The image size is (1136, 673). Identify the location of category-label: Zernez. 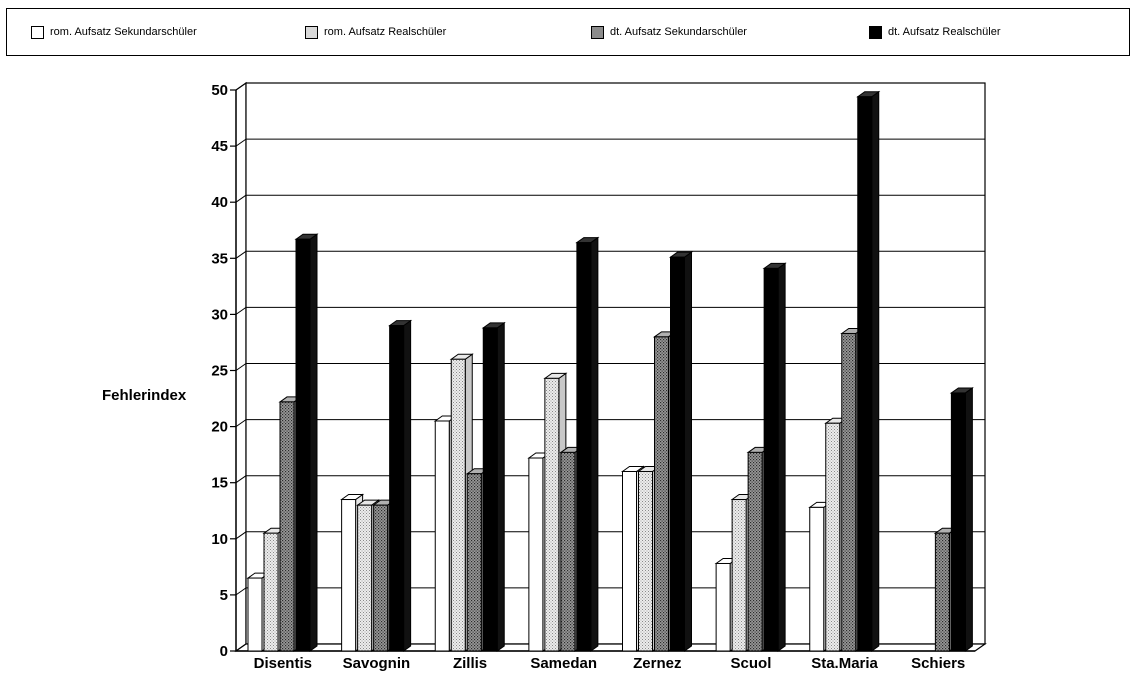
(657, 663).